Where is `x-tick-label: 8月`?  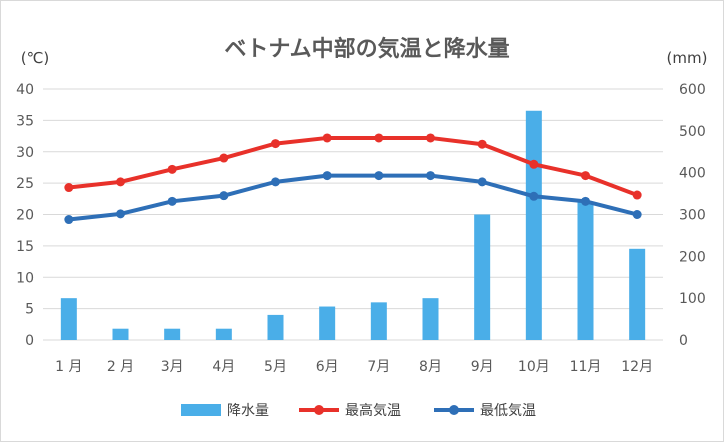
x-tick-label: 8月 is located at coordinates (430, 367).